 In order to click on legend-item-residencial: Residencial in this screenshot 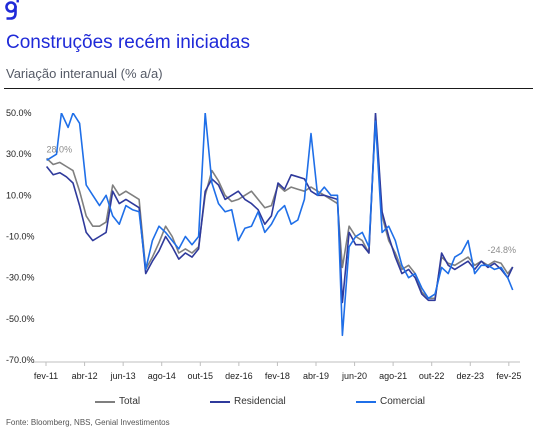, I will do `click(248, 401)`.